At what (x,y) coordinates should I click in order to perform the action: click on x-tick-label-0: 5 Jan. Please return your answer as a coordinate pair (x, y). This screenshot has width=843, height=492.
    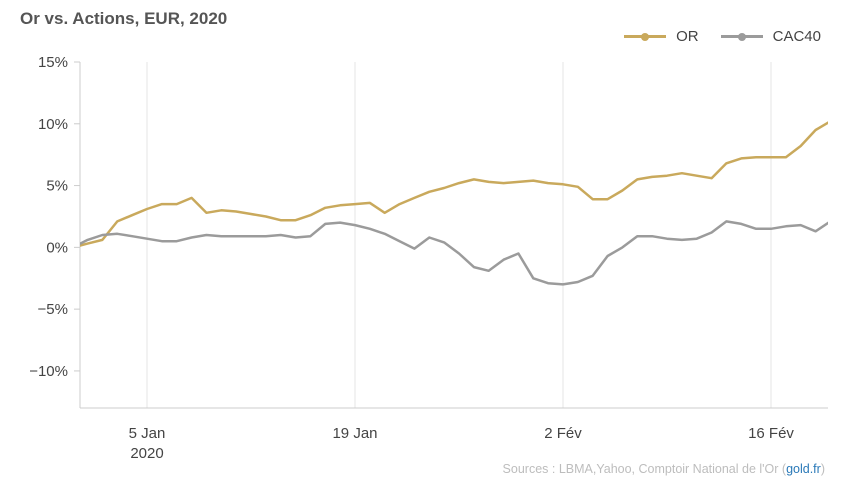
    Looking at the image, I should click on (147, 433).